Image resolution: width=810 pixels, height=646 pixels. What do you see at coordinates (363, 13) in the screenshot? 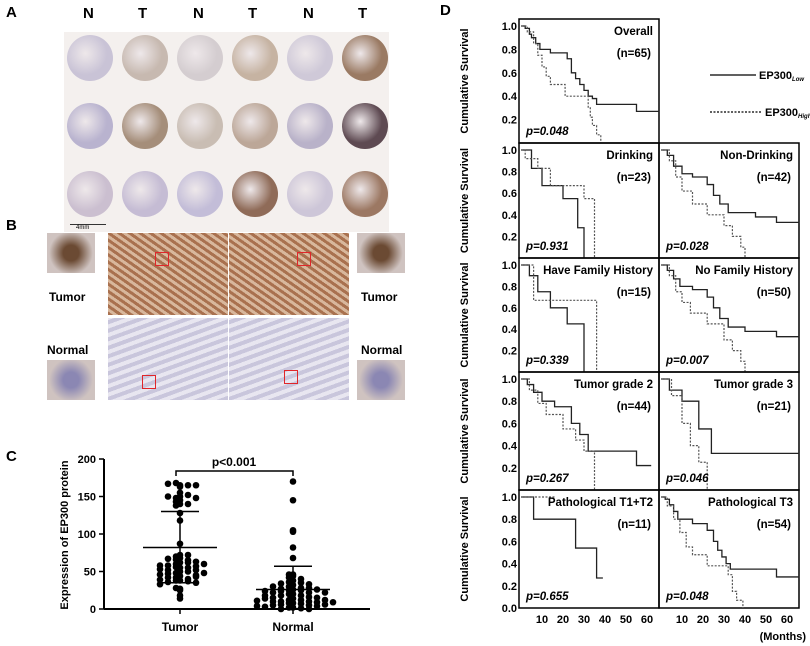
I see `column-label: T` at bounding box center [363, 13].